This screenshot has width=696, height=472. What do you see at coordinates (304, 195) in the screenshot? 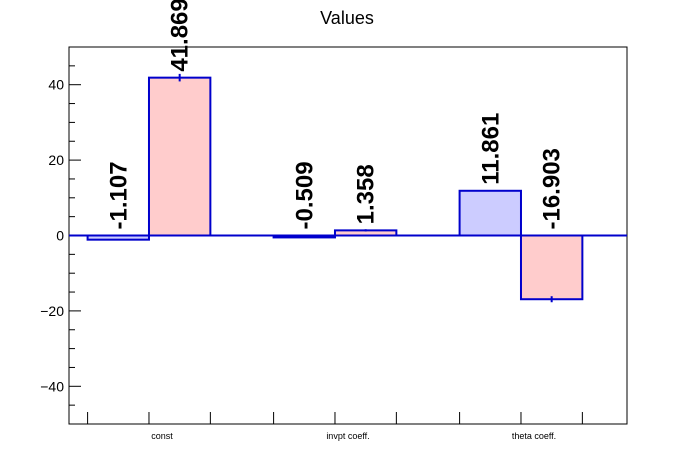
I see `data-label: -0.509` at bounding box center [304, 195].